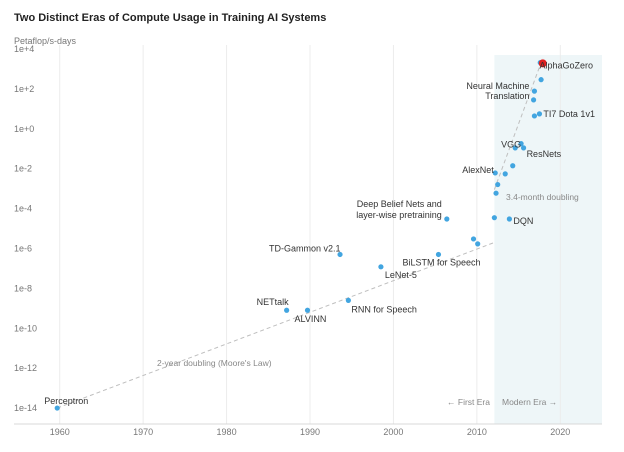  What do you see at coordinates (23, 209) in the screenshot?
I see `y-tick-label: 1e-4` at bounding box center [23, 209].